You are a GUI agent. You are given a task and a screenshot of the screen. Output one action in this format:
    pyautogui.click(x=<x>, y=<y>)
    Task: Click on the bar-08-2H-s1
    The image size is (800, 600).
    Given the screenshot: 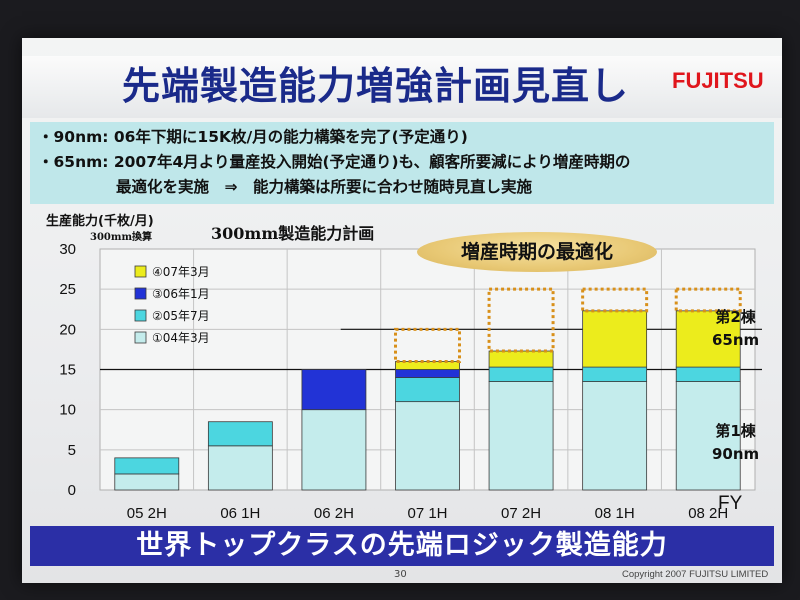 What is the action you would take?
    pyautogui.click(x=708, y=436)
    